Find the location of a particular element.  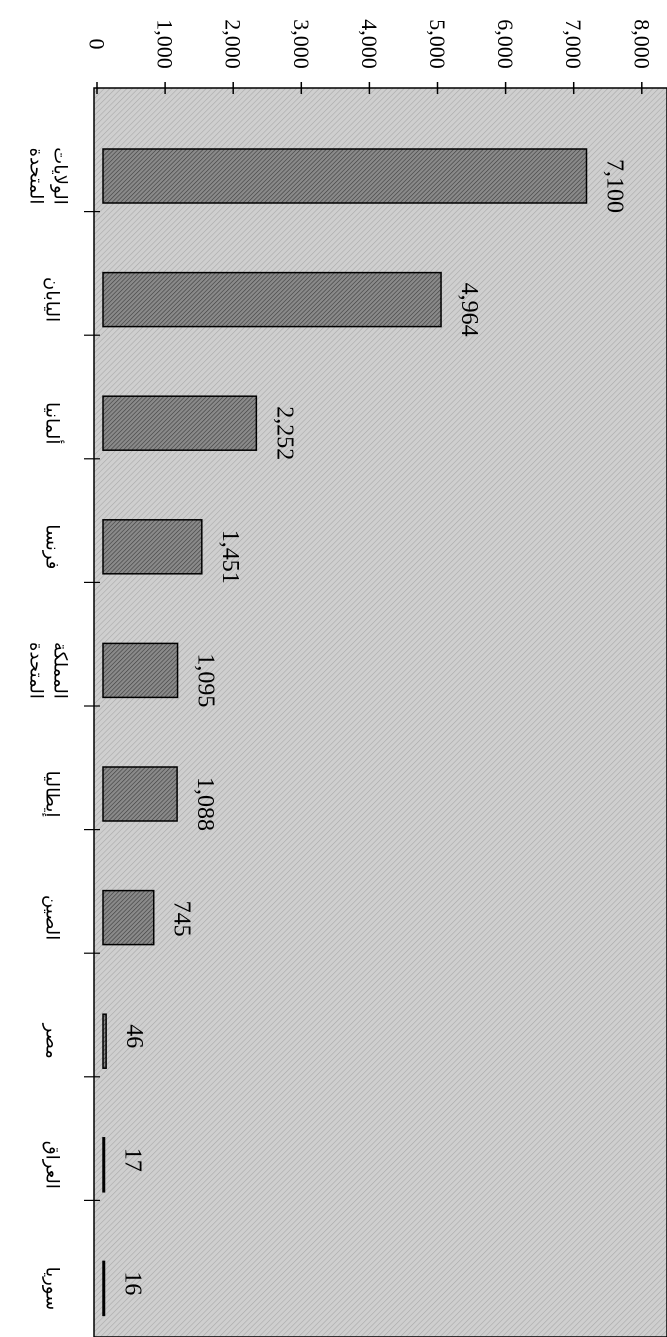

bar-value-label: 17 is located at coordinates (133, 1160).